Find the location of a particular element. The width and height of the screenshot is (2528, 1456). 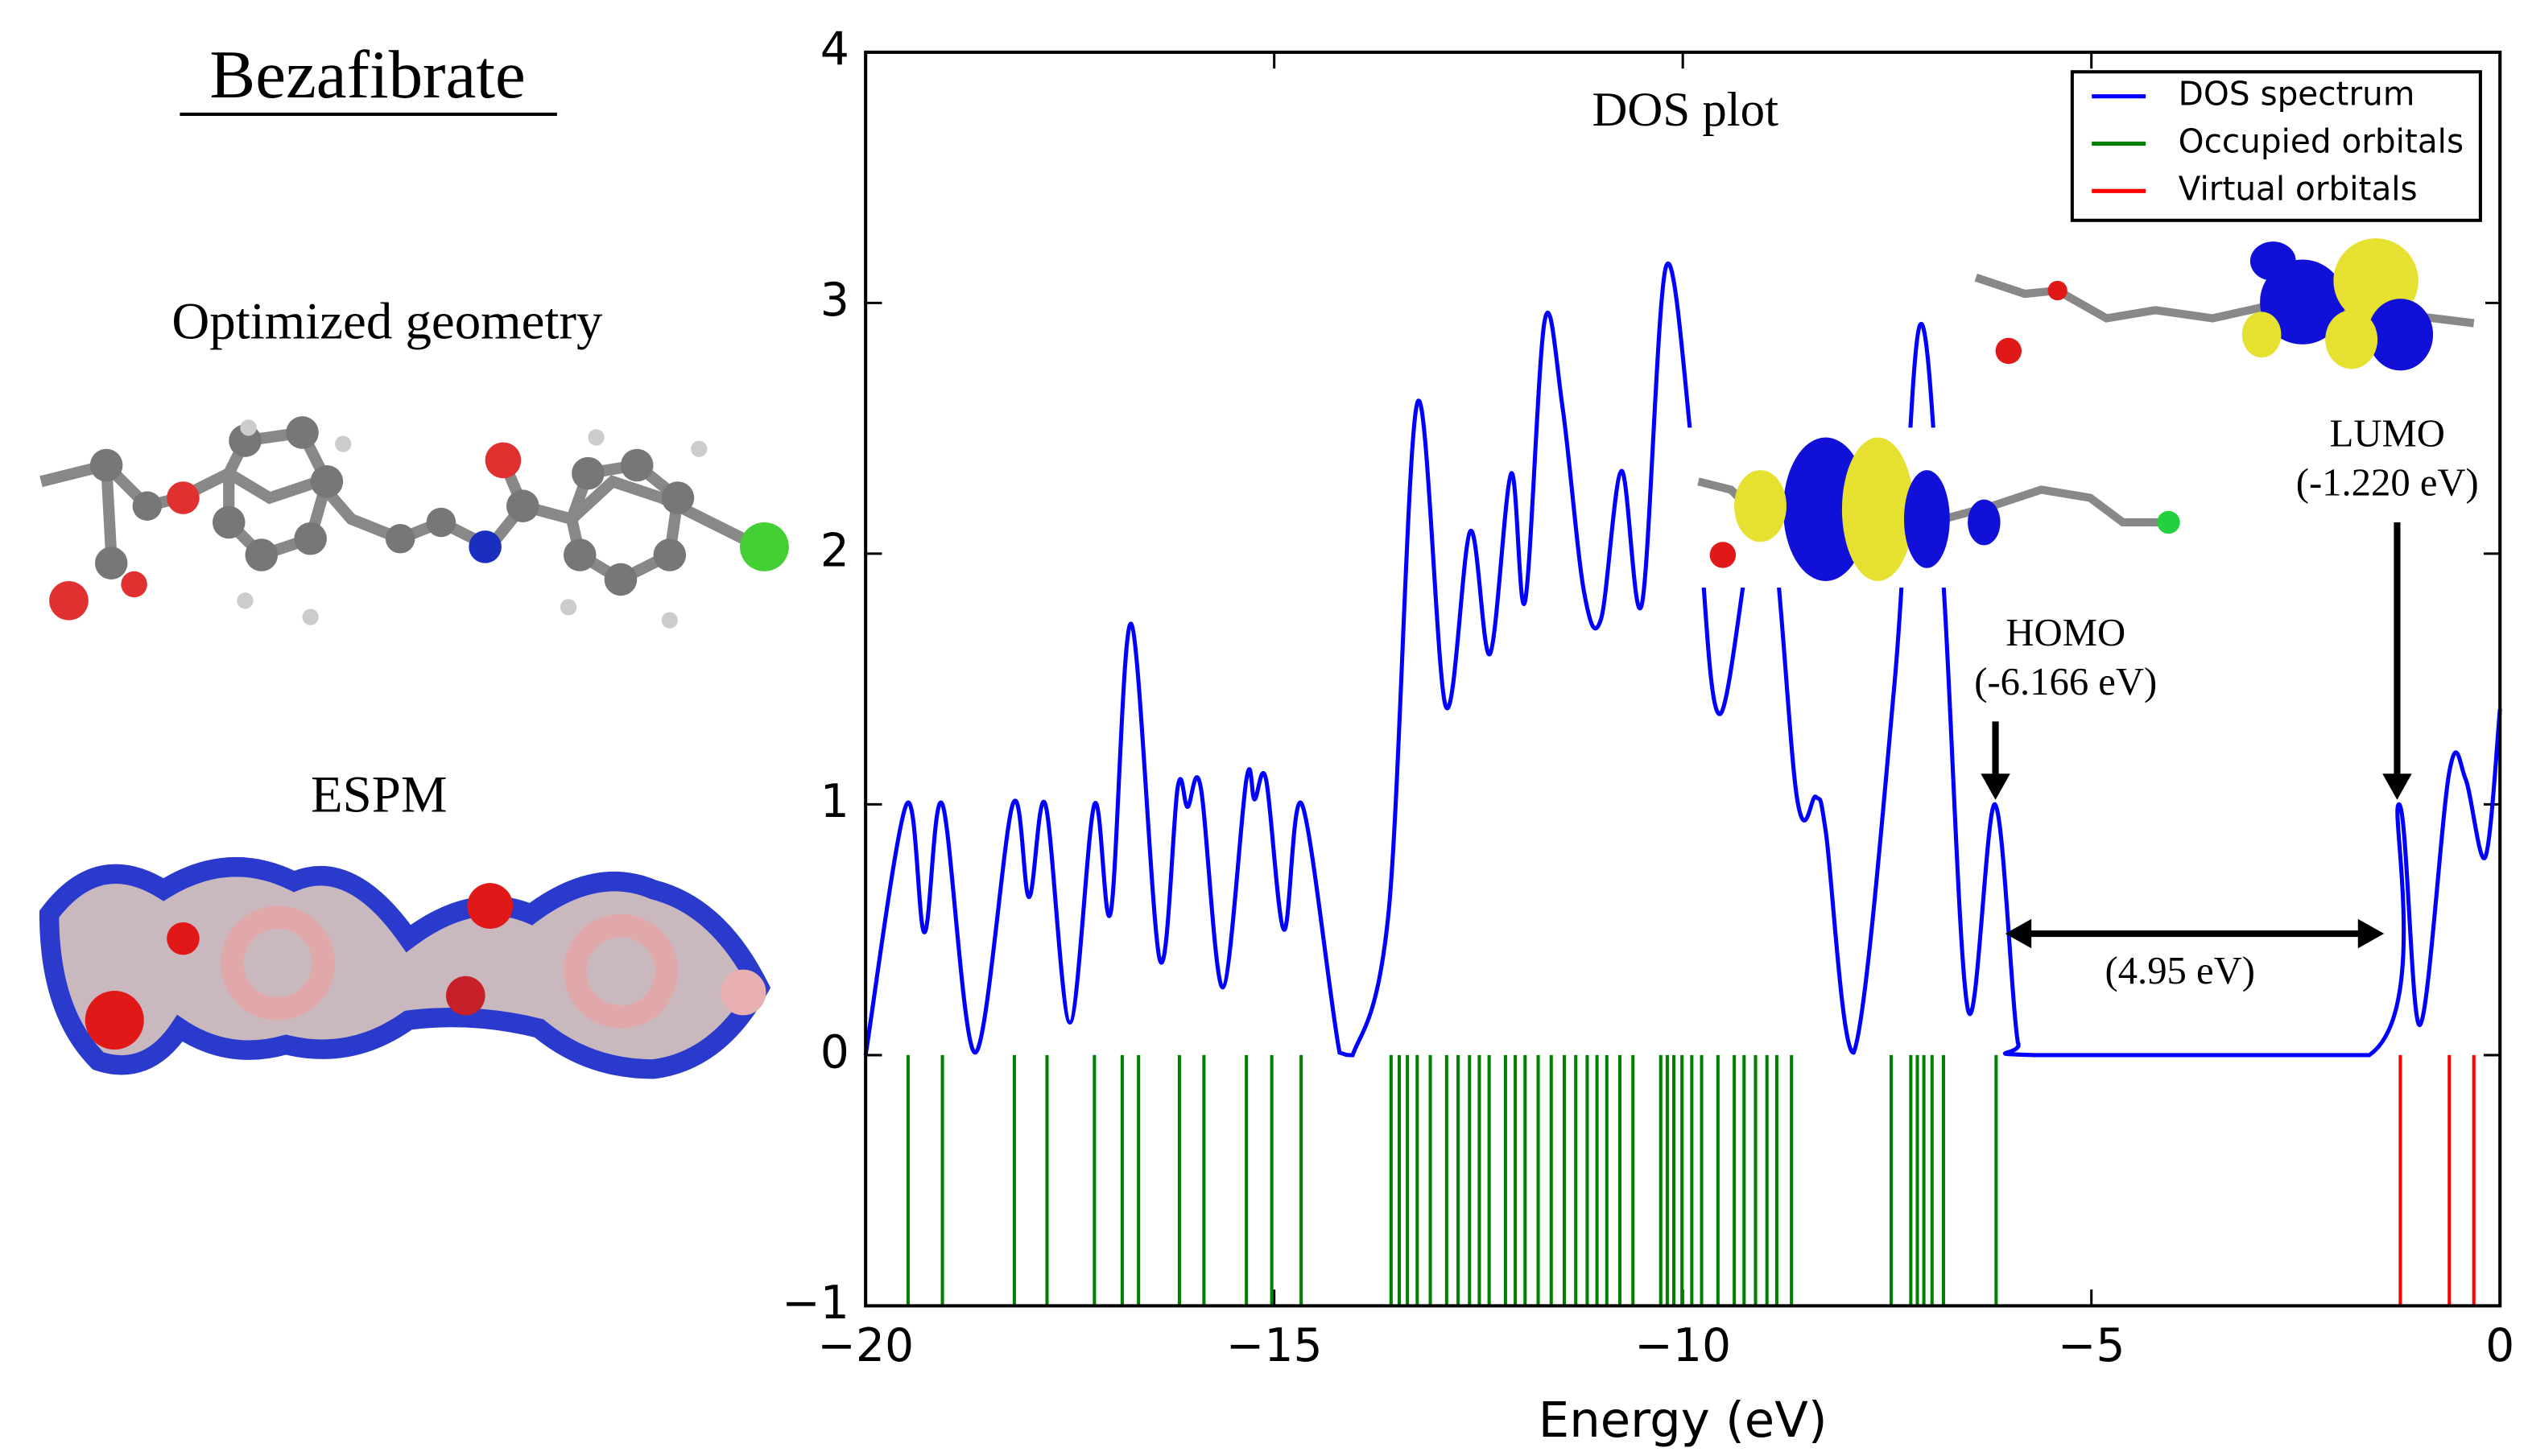

gap-label: (4.95 eV) is located at coordinates (2179, 970).